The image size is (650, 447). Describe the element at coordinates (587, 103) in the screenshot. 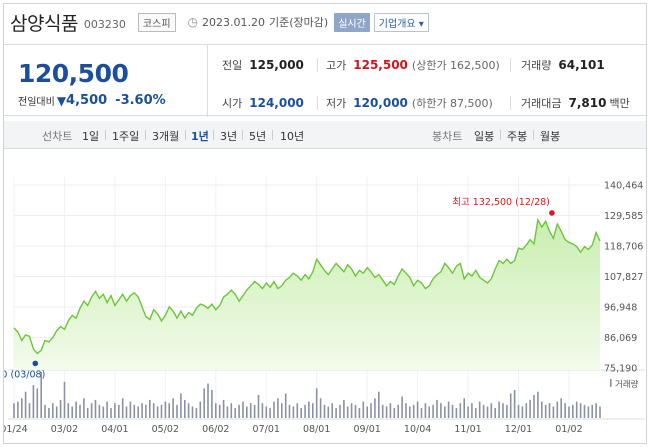

I see `stat-value: 7,810` at that location.